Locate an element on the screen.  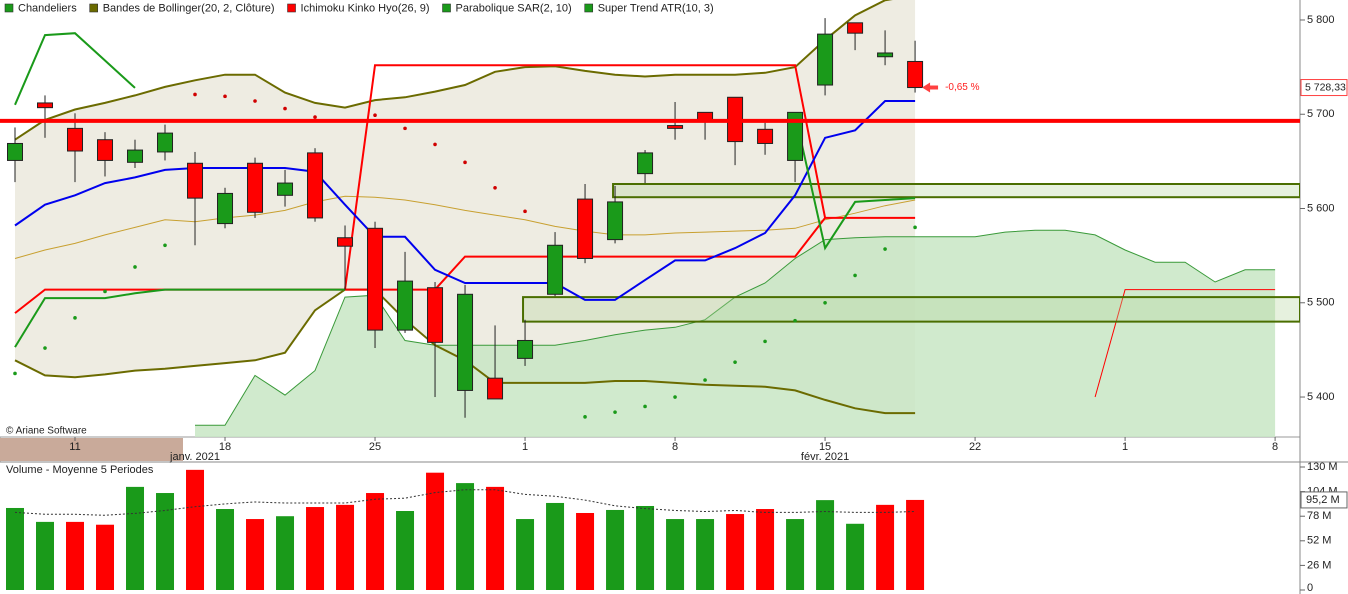
y-tick-label: 5 800 is located at coordinates (1321, 20).